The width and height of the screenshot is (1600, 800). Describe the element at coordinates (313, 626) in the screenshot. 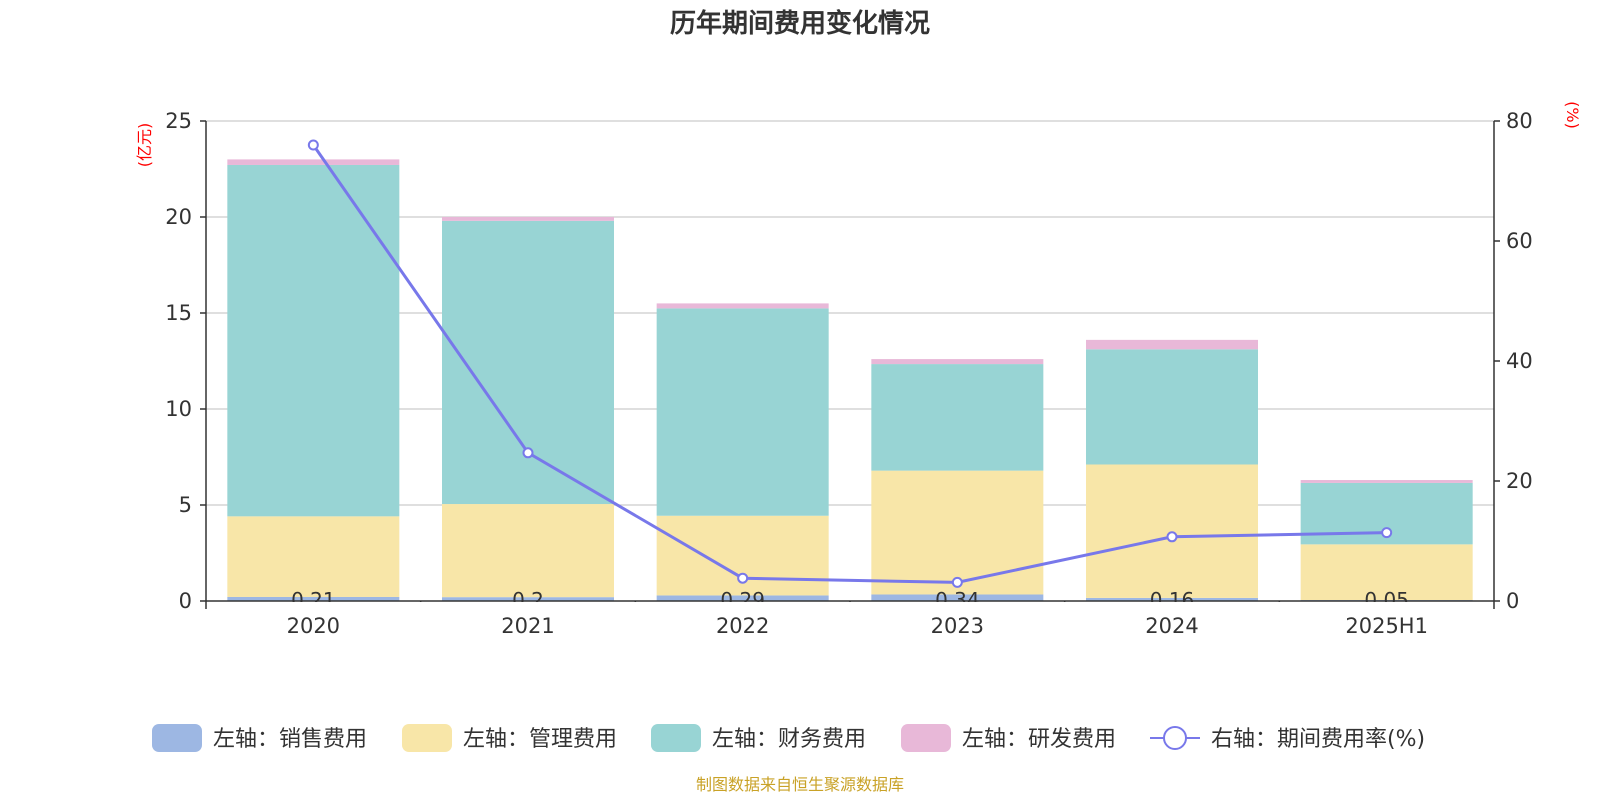

I see `x-tick-label: 2020` at that location.